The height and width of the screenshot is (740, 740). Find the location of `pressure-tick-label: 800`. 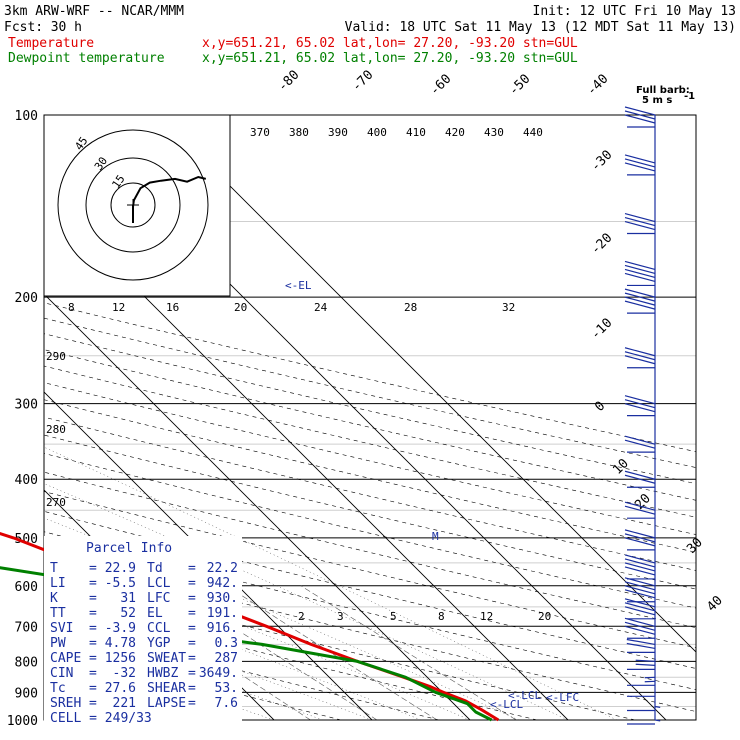

pressure-tick-label: 800 is located at coordinates (26, 662).